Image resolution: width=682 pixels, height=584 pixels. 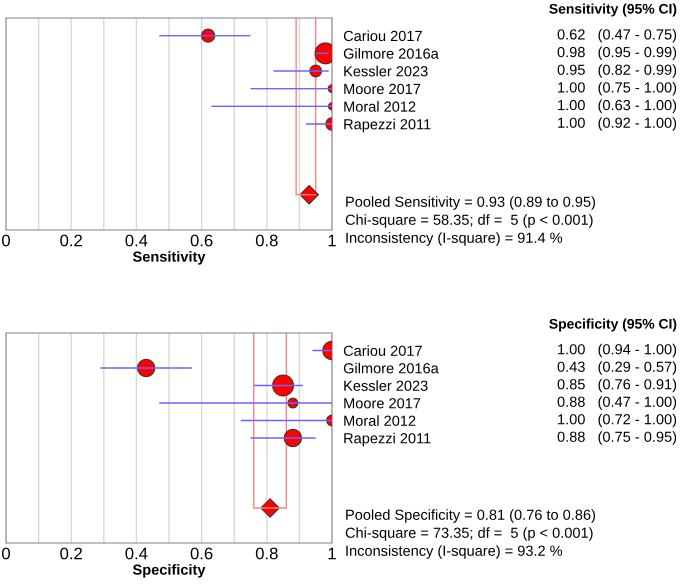 I want to click on text: Sensitivity (95% CI), so click(x=612, y=10).